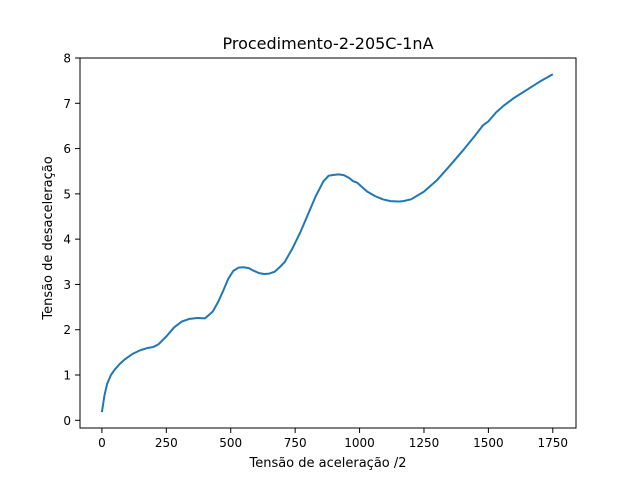 This screenshot has height=484, width=640. I want to click on y-axis-ticks: 0 1 2 3 4 5 6 7 8, so click(71, 240).